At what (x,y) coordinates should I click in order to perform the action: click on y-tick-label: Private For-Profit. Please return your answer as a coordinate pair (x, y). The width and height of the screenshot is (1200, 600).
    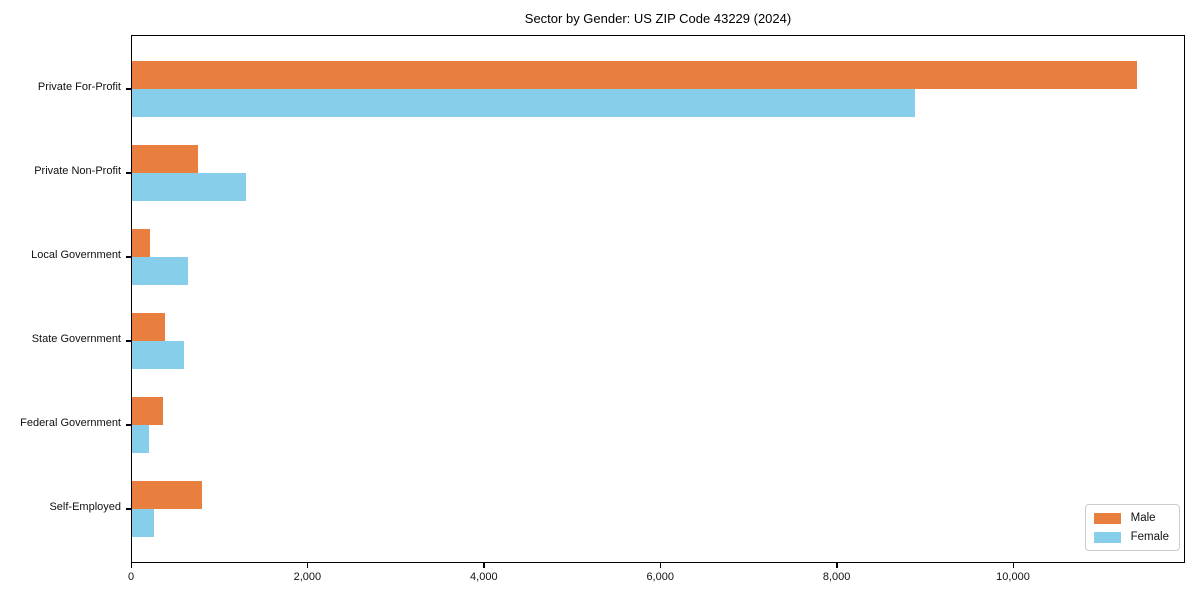
    Looking at the image, I should click on (79, 87).